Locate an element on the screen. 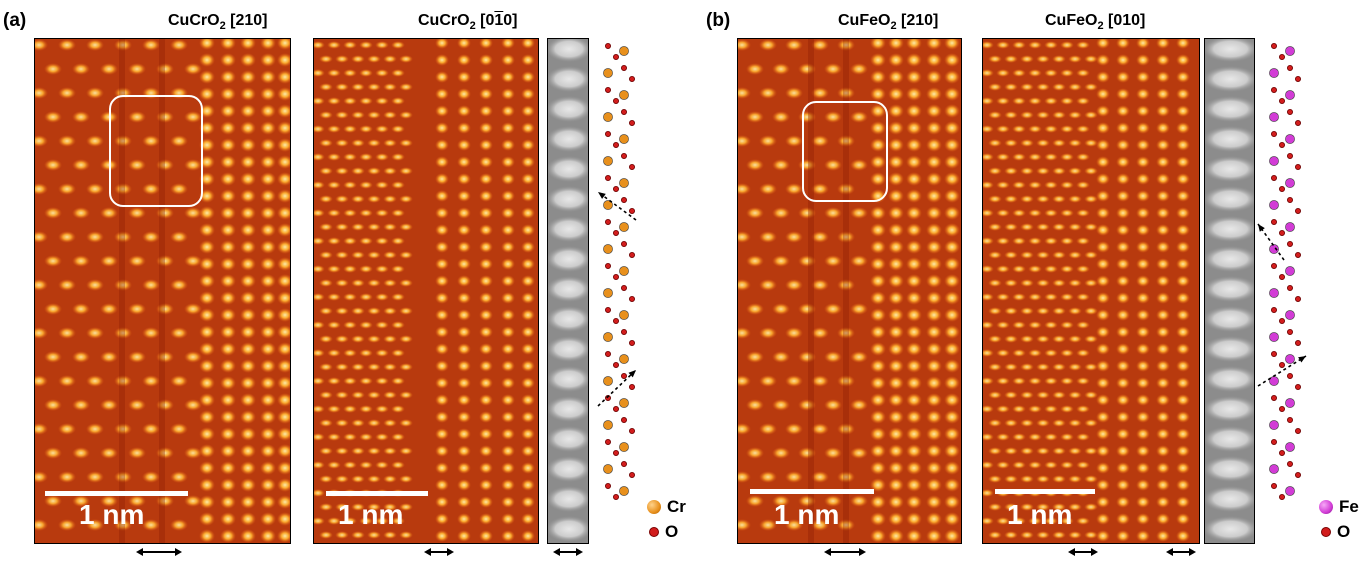 The height and width of the screenshot is (563, 1367). panel-a-image2-subscript: 2 is located at coordinates (472, 26).